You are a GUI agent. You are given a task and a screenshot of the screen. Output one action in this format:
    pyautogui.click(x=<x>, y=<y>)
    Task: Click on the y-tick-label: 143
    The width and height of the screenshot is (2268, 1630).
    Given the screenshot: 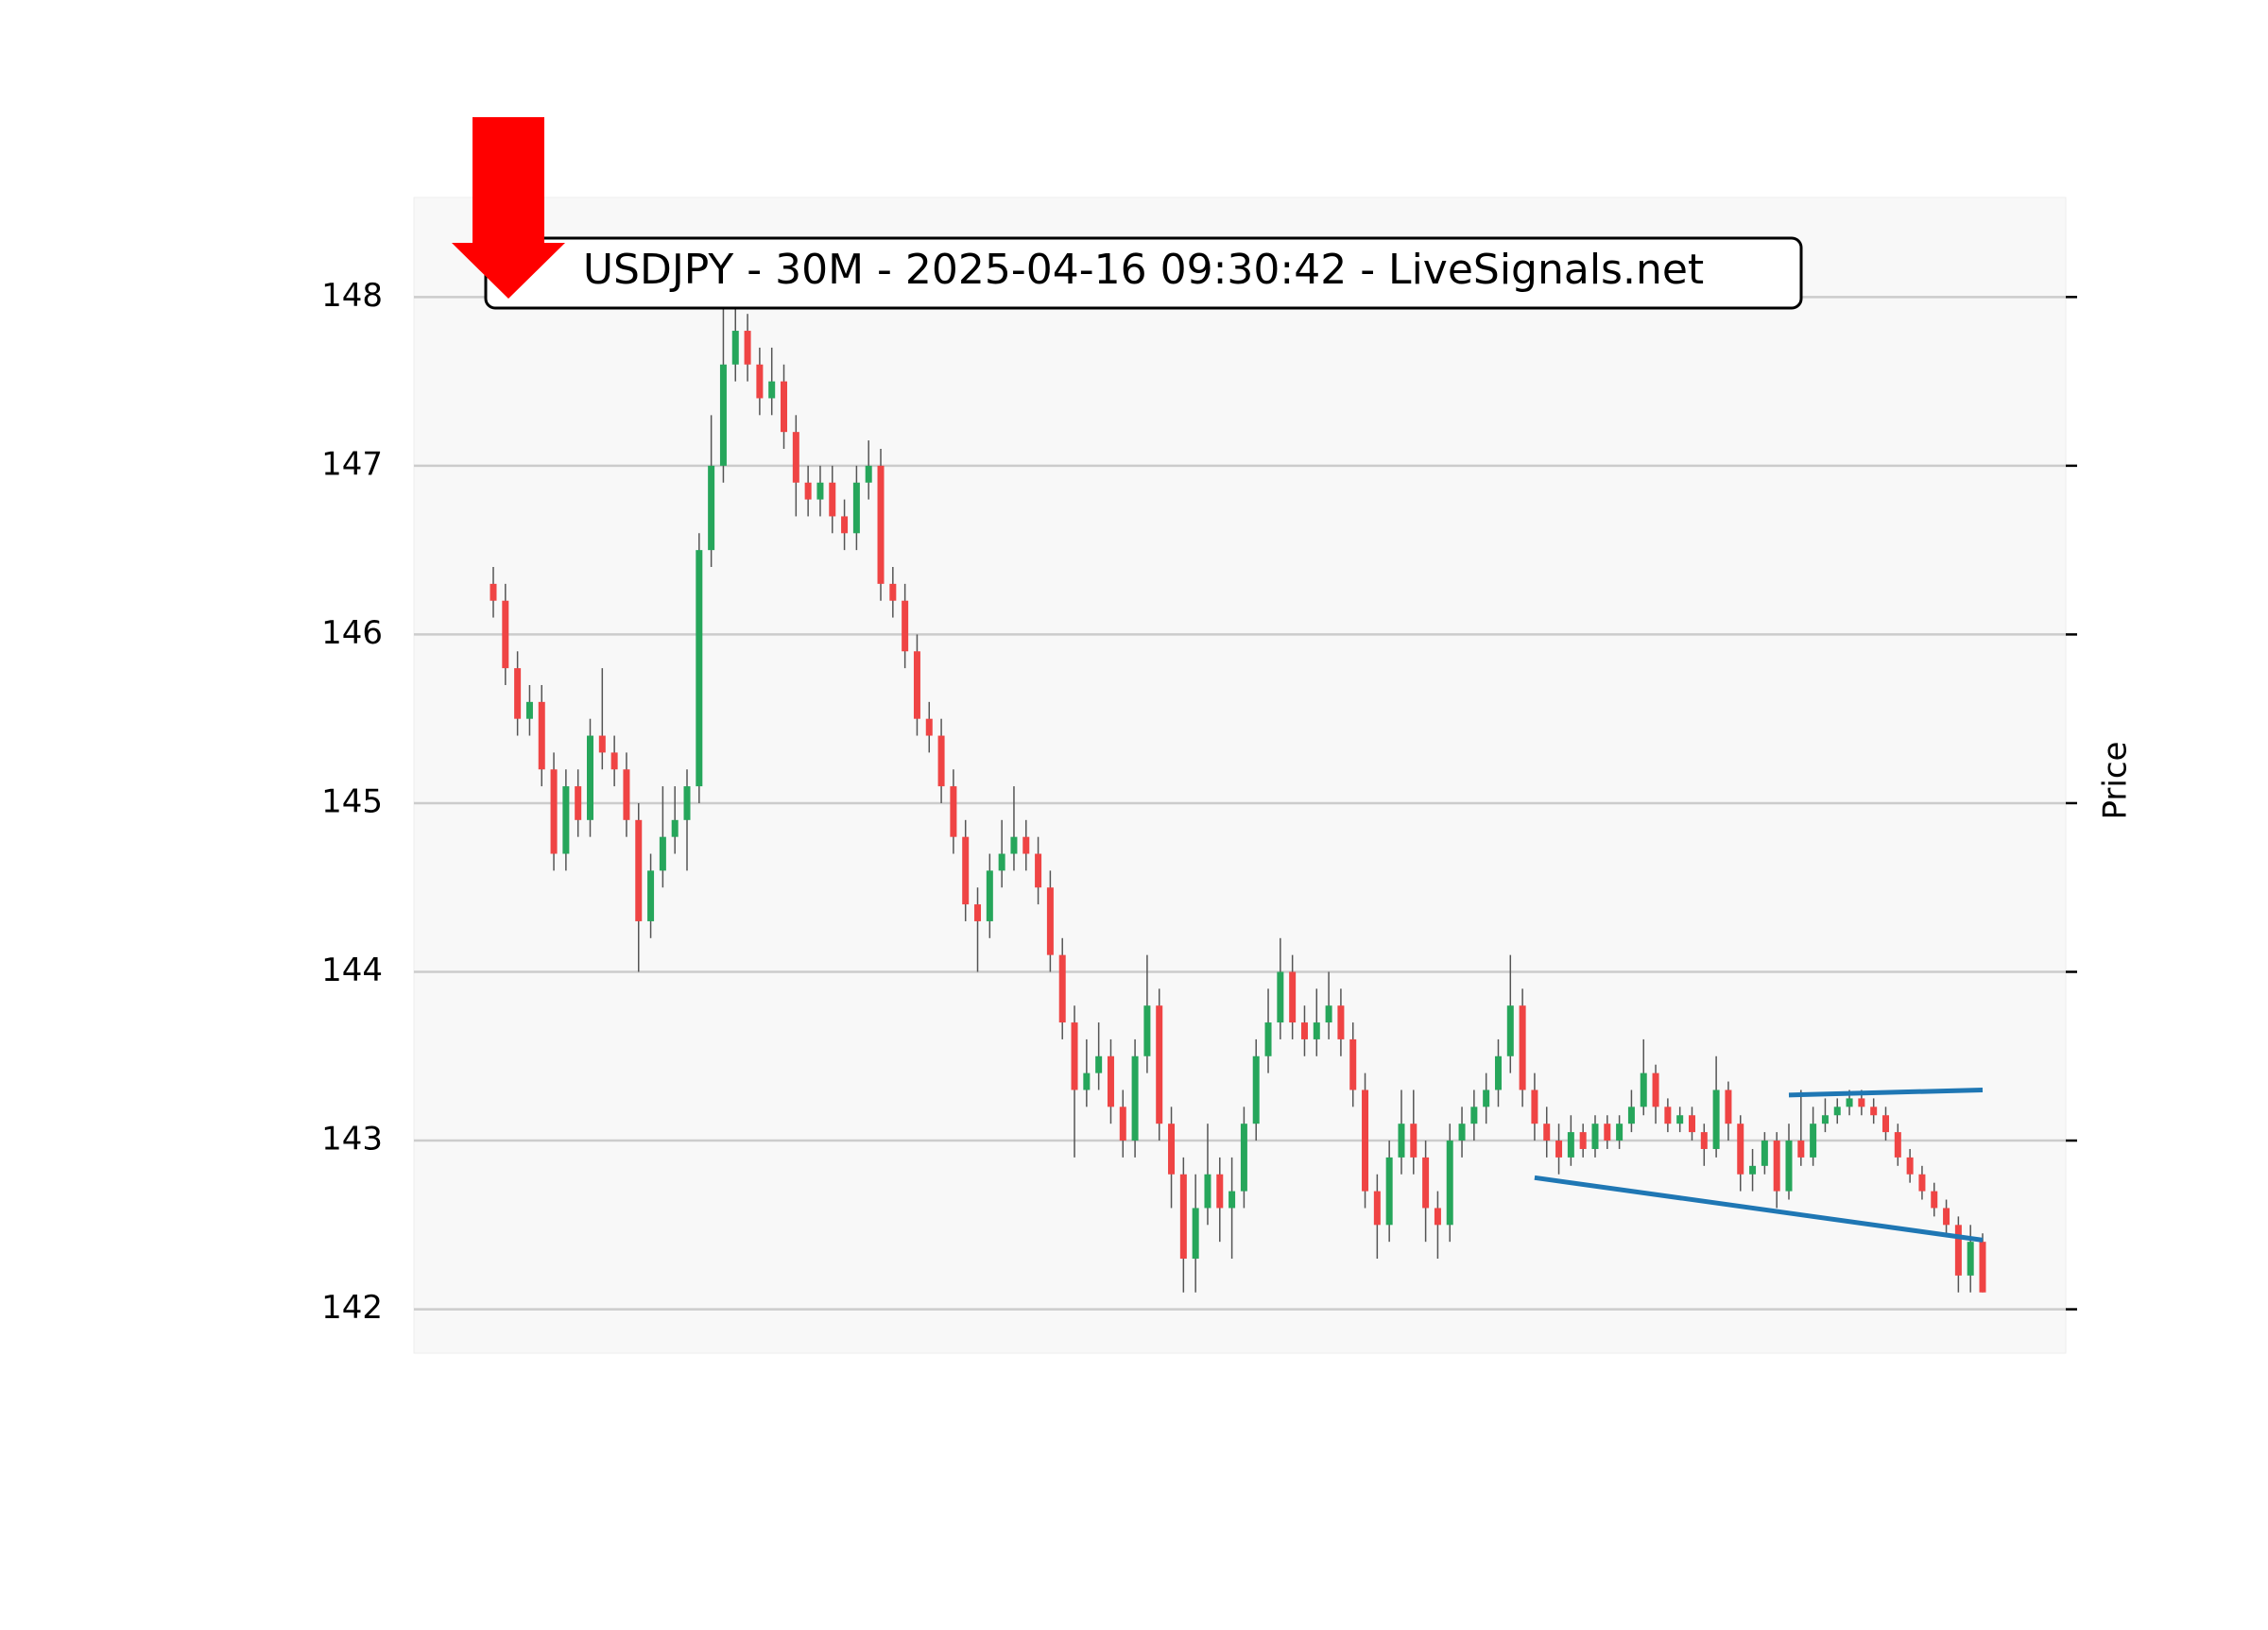 What is the action you would take?
    pyautogui.click(x=352, y=1139)
    